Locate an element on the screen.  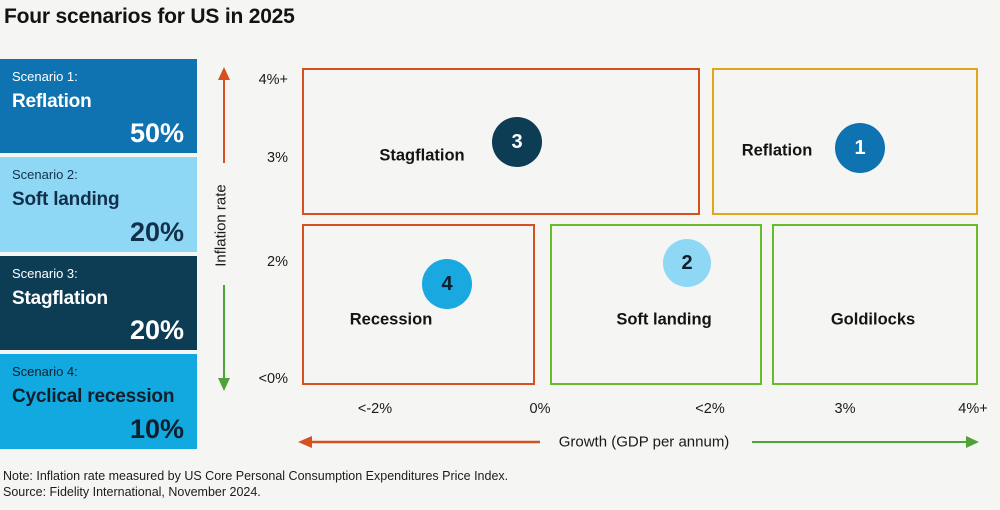
growth-left-arrow-icon is located at coordinates (419, 442).